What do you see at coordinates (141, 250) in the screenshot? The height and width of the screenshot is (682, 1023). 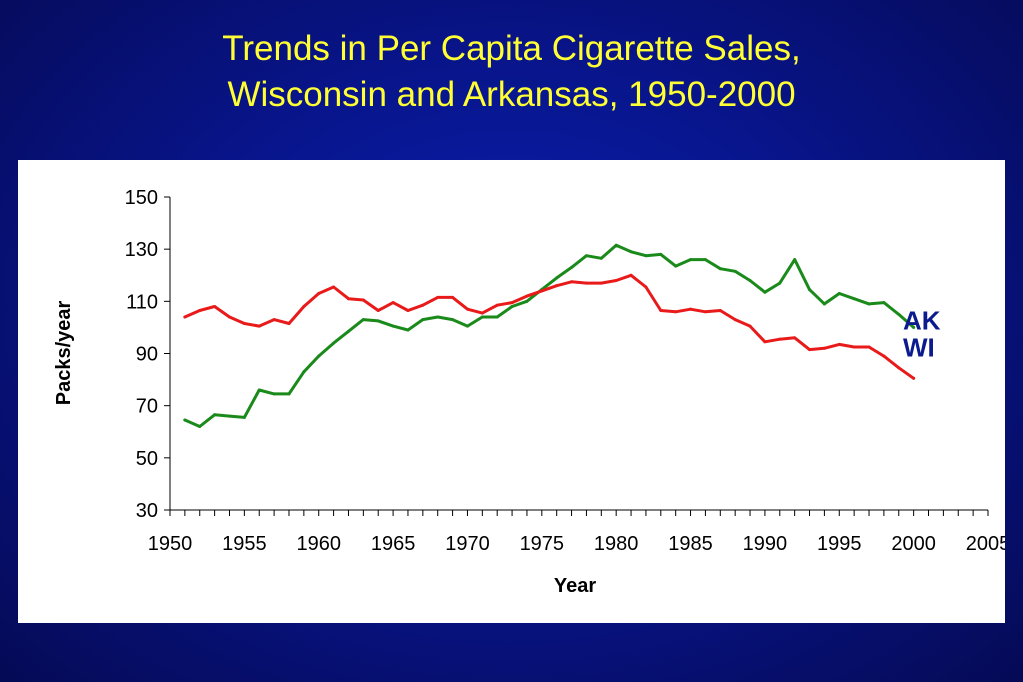 I see `y-tick-label: 130` at bounding box center [141, 250].